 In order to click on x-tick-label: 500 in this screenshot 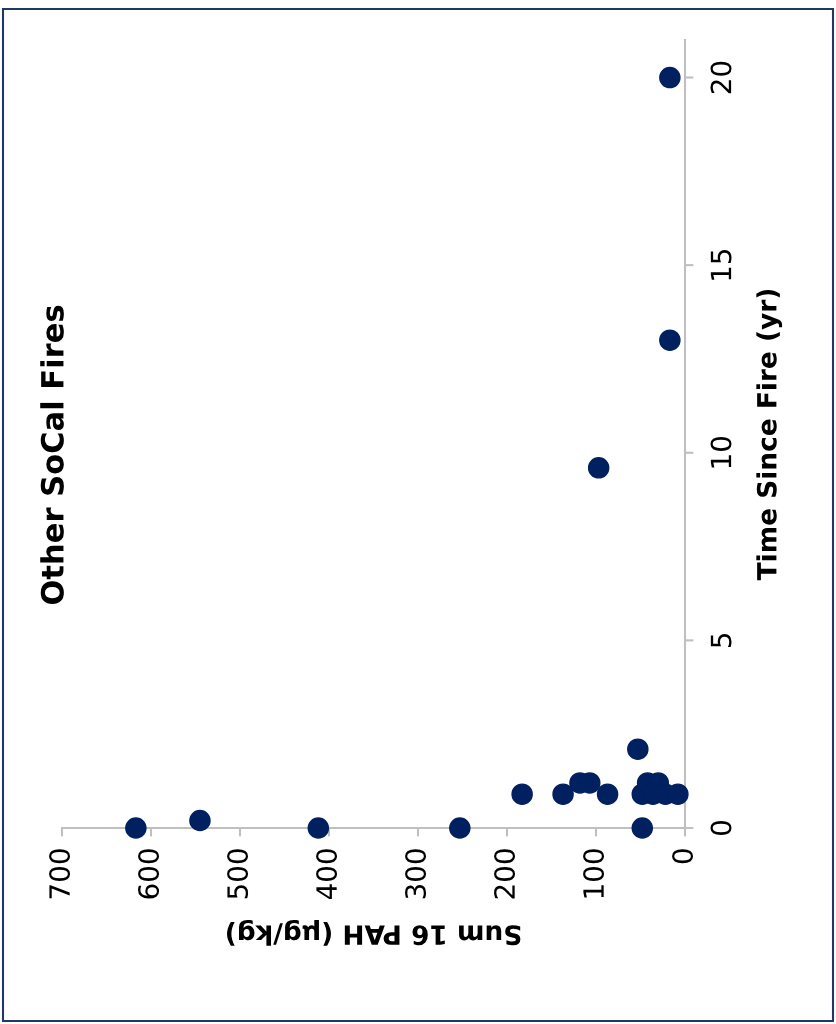, I will do `click(238, 874)`.